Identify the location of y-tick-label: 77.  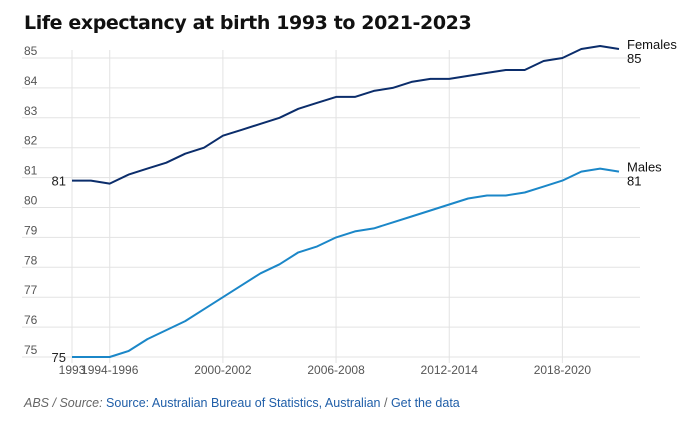
(31, 290).